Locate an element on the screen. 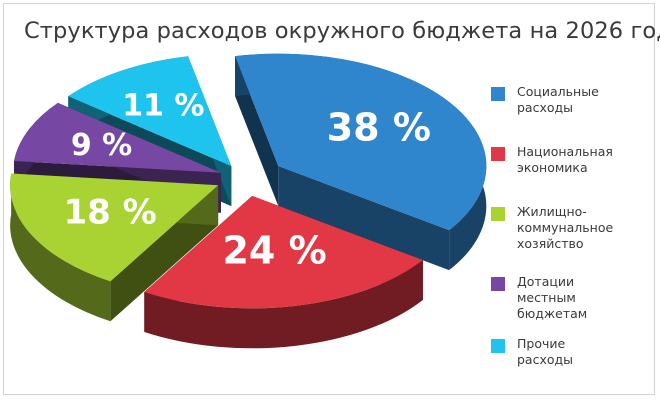  legend-label: Прочие расходы is located at coordinates (545, 352).